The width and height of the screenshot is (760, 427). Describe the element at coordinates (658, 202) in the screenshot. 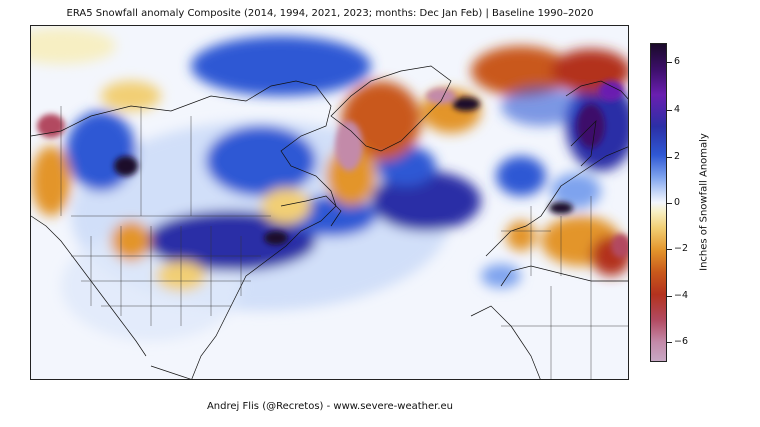

I see `colorbar` at that location.